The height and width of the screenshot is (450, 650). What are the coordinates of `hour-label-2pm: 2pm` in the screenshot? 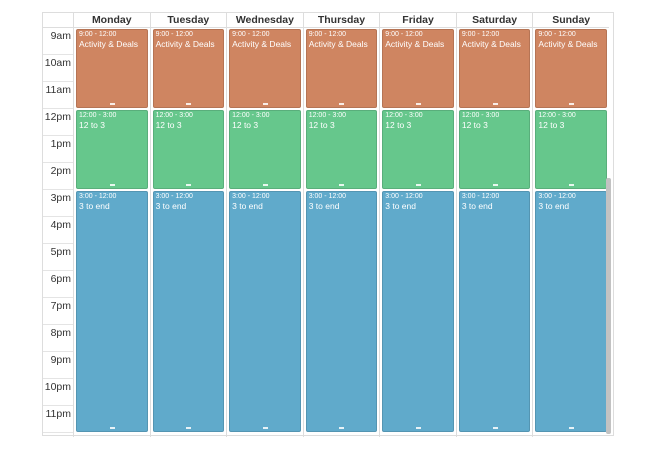 It's located at (58, 176).